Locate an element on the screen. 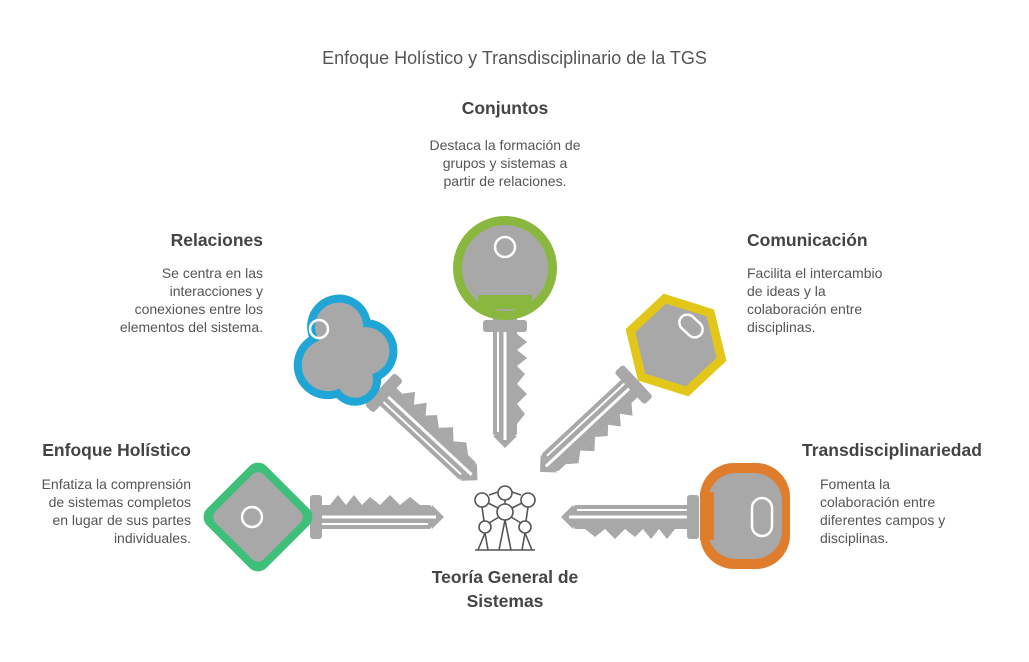  key-relaciones is located at coordinates (393, 392).